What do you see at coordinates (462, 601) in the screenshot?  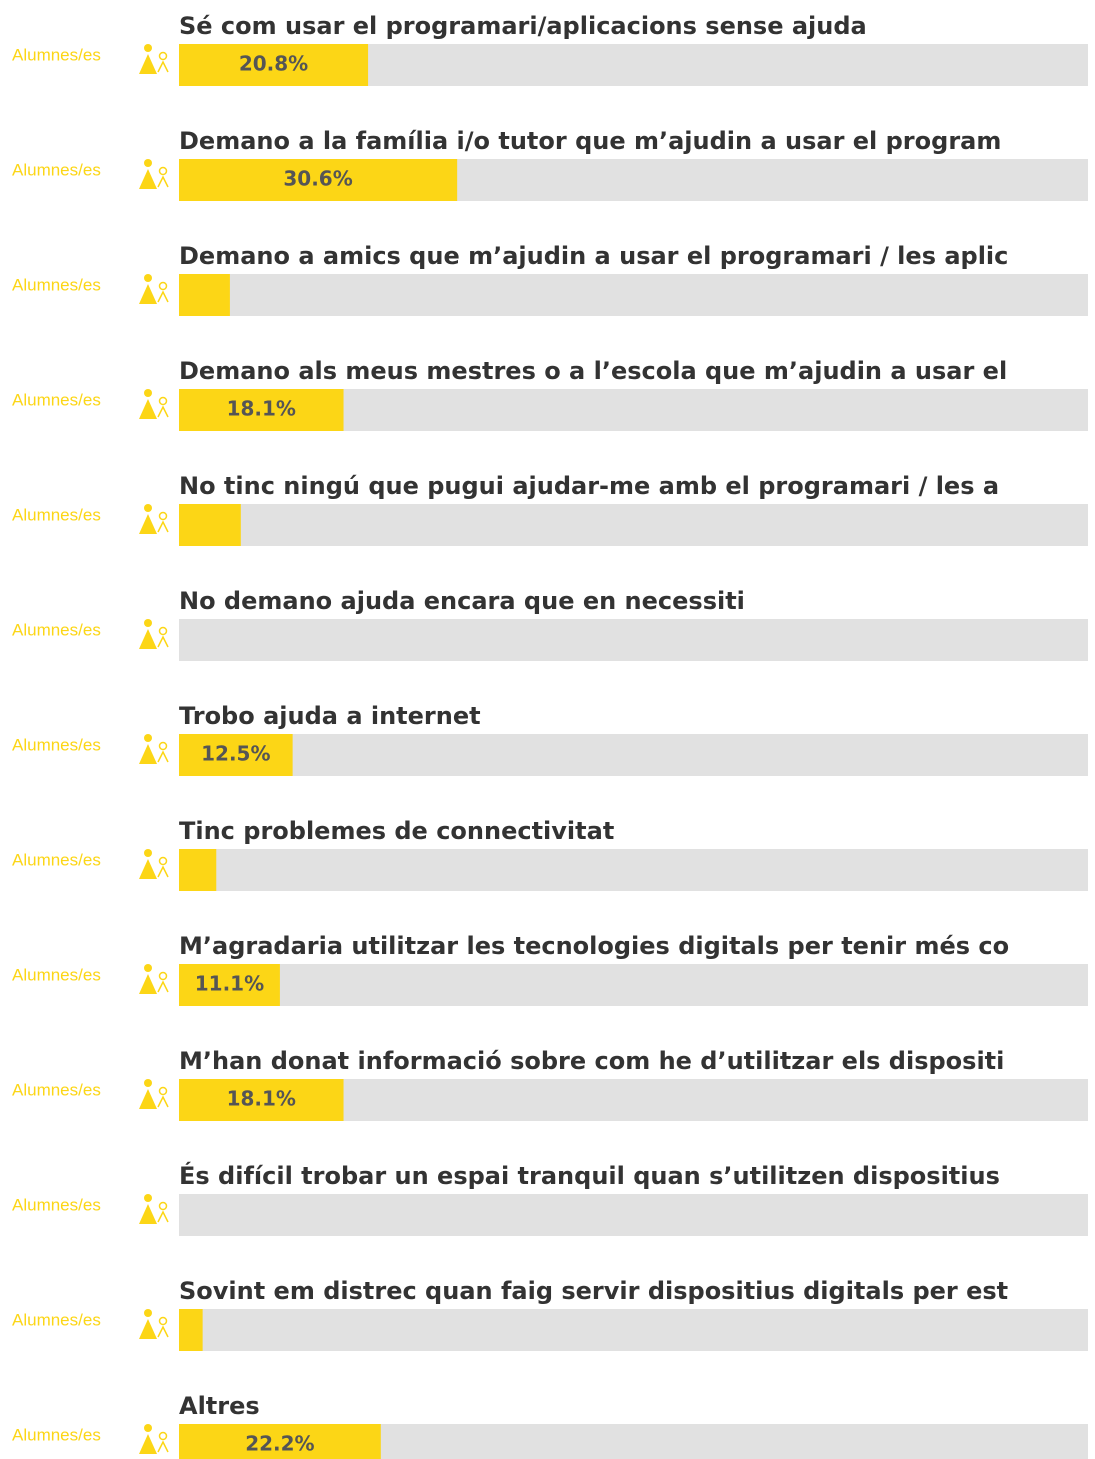 I see `question-title: No demano ajuda encara que en necessiti` at bounding box center [462, 601].